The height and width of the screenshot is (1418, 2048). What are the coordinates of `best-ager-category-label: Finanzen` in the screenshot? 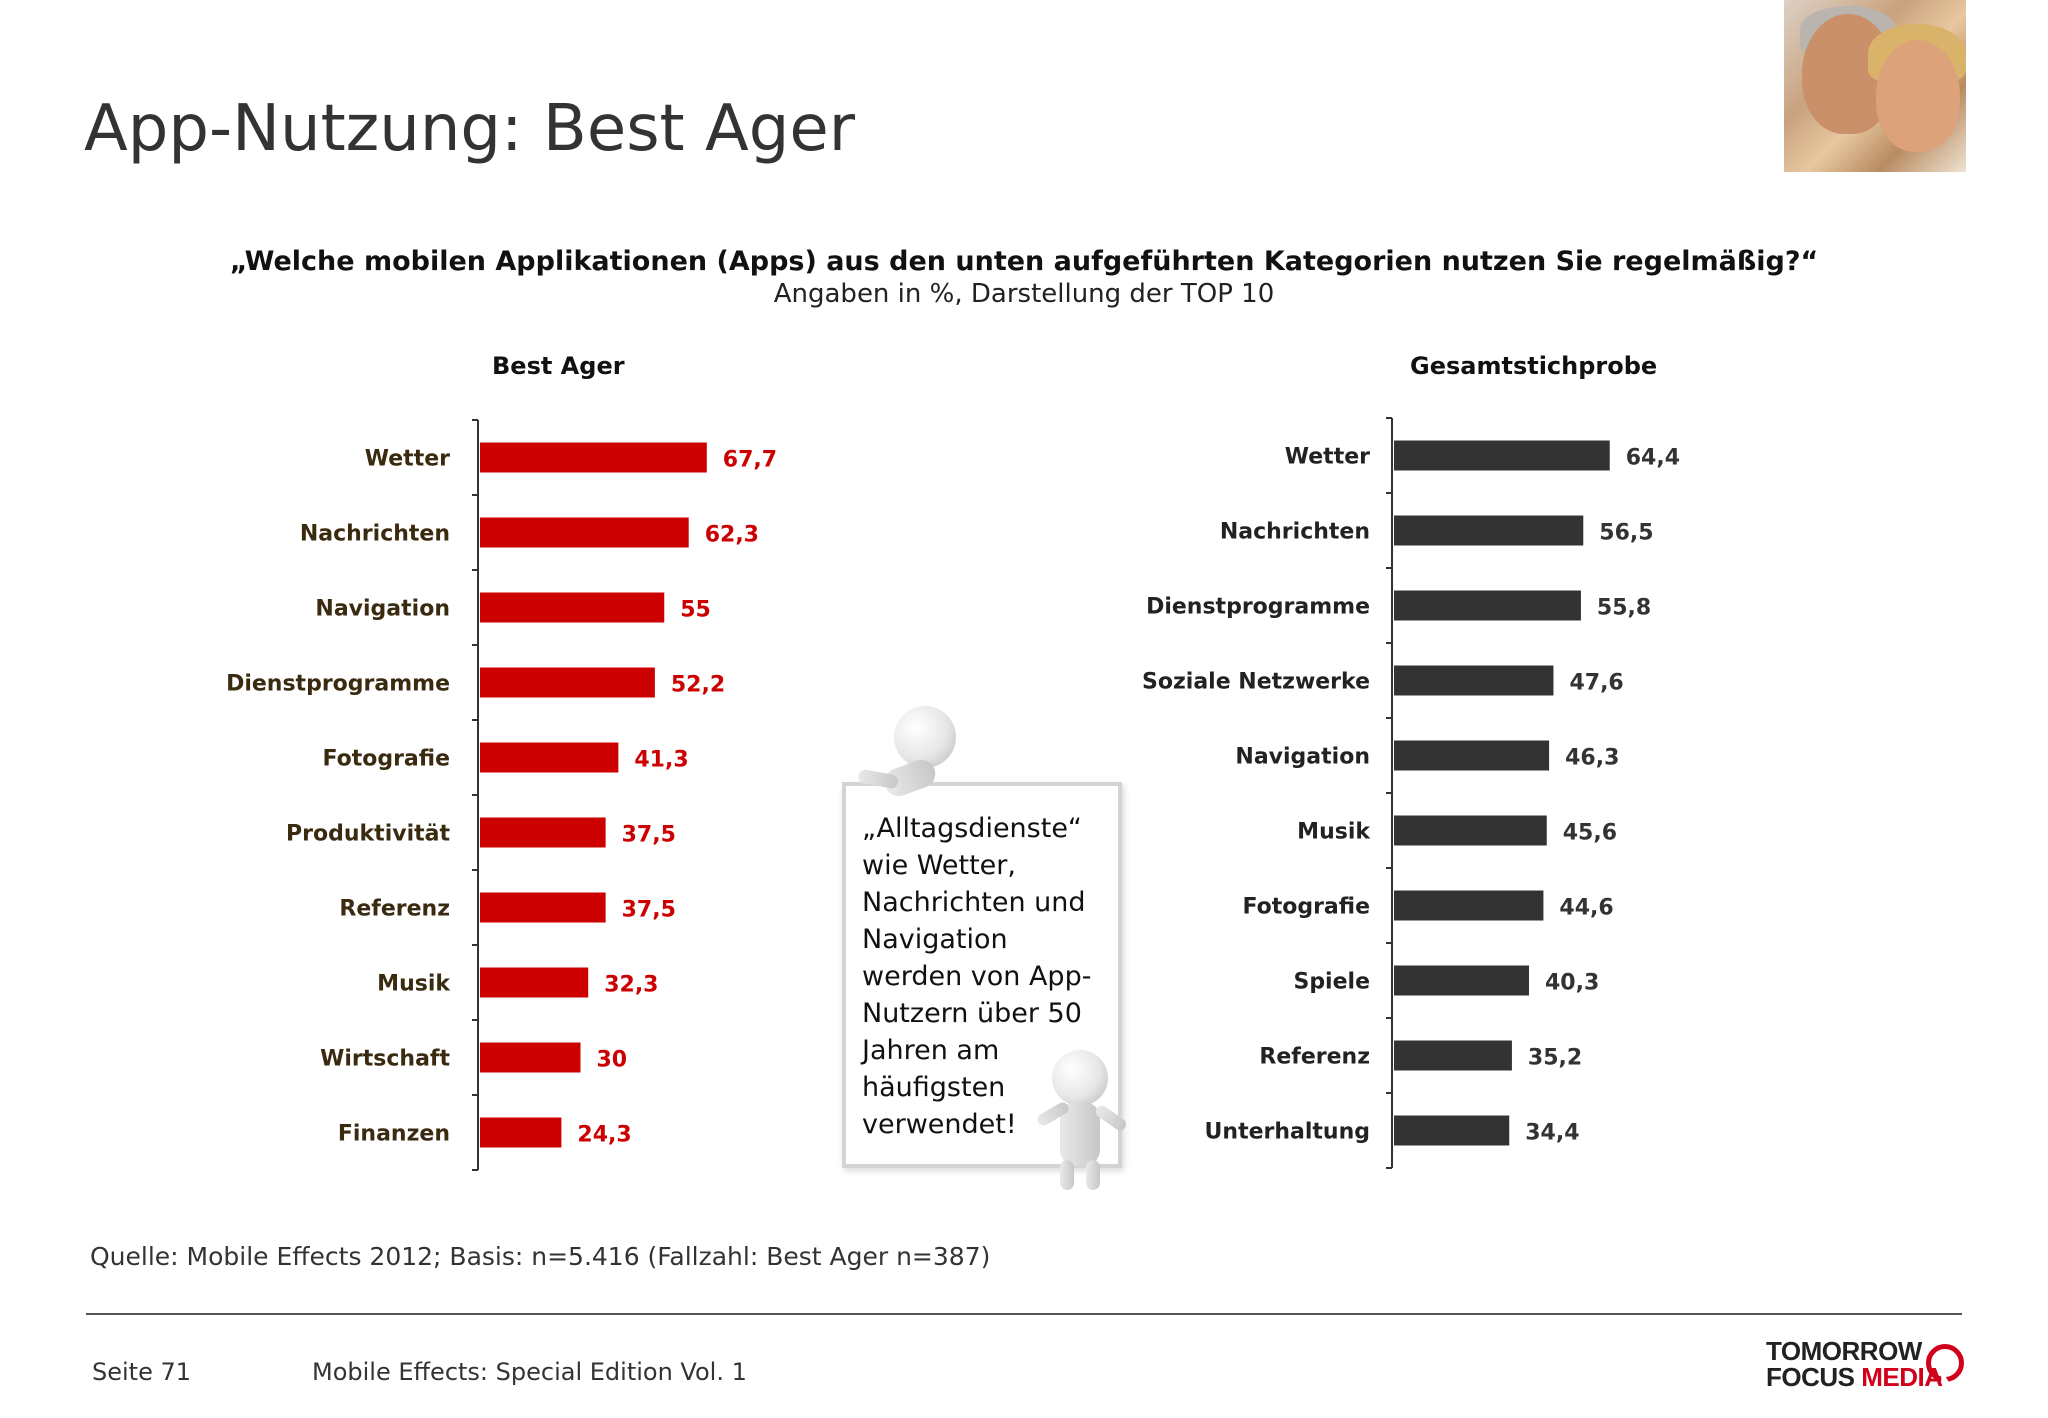 It's located at (394, 1134).